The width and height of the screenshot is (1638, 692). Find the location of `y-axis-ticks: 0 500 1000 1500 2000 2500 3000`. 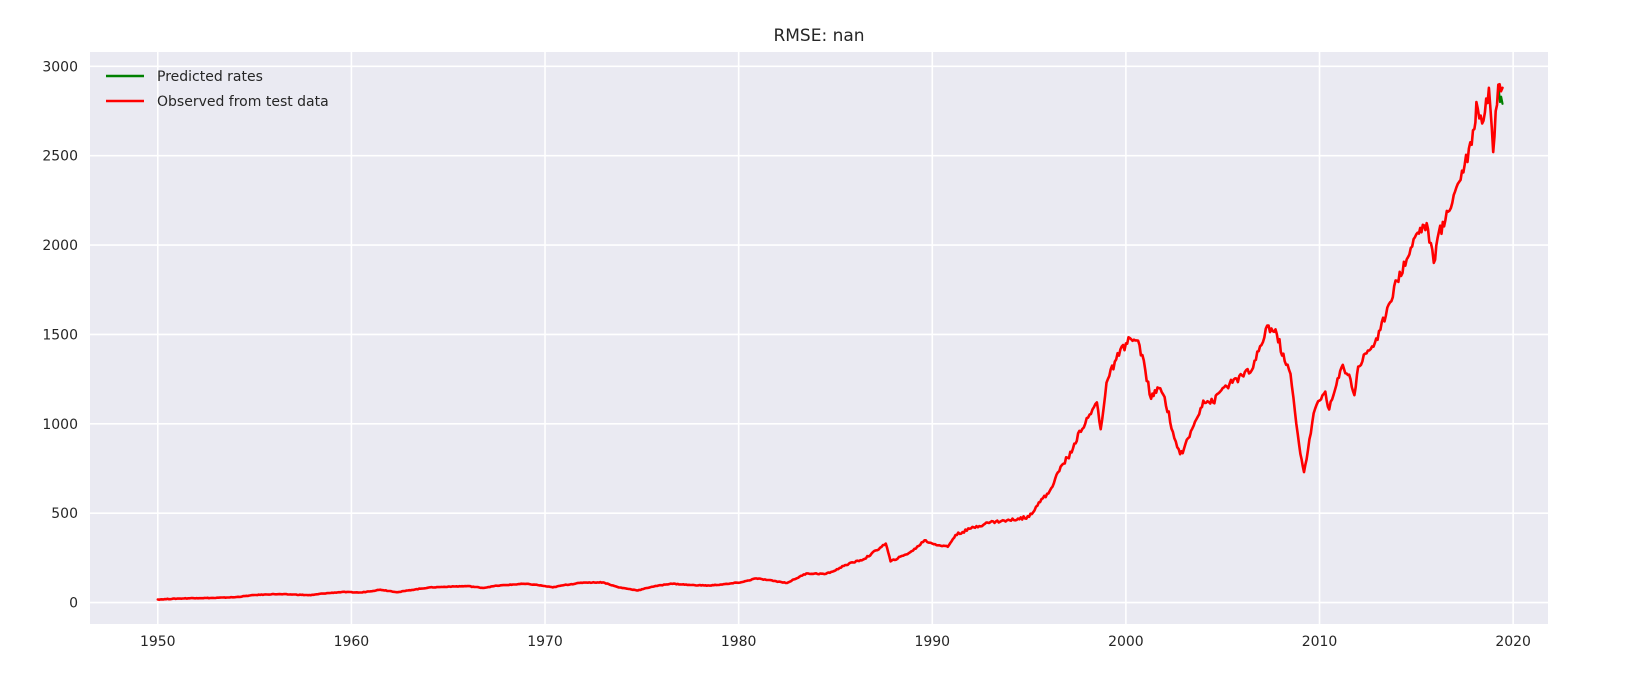

y-axis-ticks: 0 500 1000 1500 2000 2500 3000 is located at coordinates (60, 335).